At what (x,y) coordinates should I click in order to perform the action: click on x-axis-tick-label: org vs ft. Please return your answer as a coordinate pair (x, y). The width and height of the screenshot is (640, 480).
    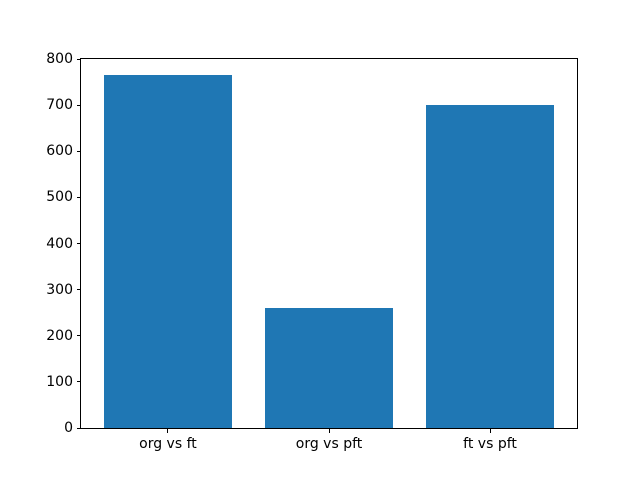
    Looking at the image, I should click on (168, 444).